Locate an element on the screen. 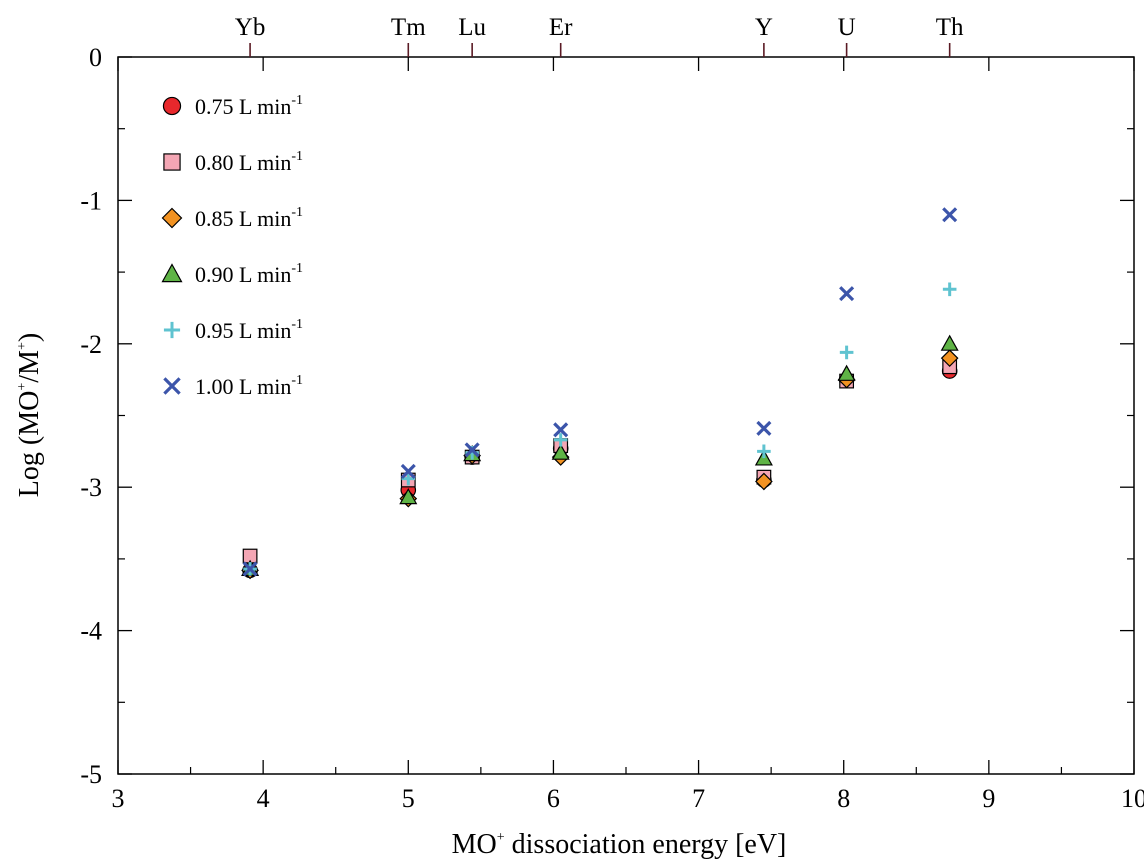 This screenshot has height=863, width=1144. x-tick-label: 3 is located at coordinates (118, 798).